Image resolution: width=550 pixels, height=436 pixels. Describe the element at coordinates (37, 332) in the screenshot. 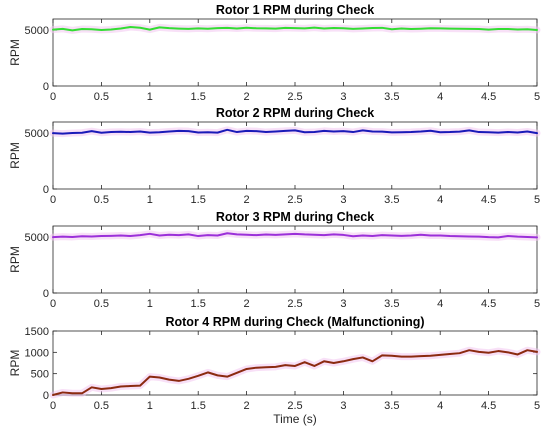

I see `y-tick-label: 1500` at that location.